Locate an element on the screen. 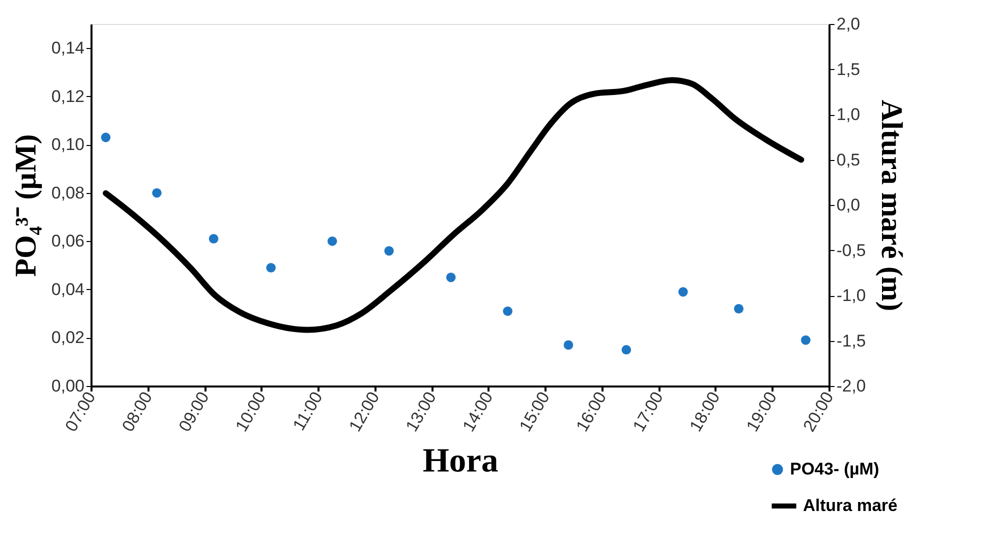  y-tick-label: 0,10 is located at coordinates (67, 144).